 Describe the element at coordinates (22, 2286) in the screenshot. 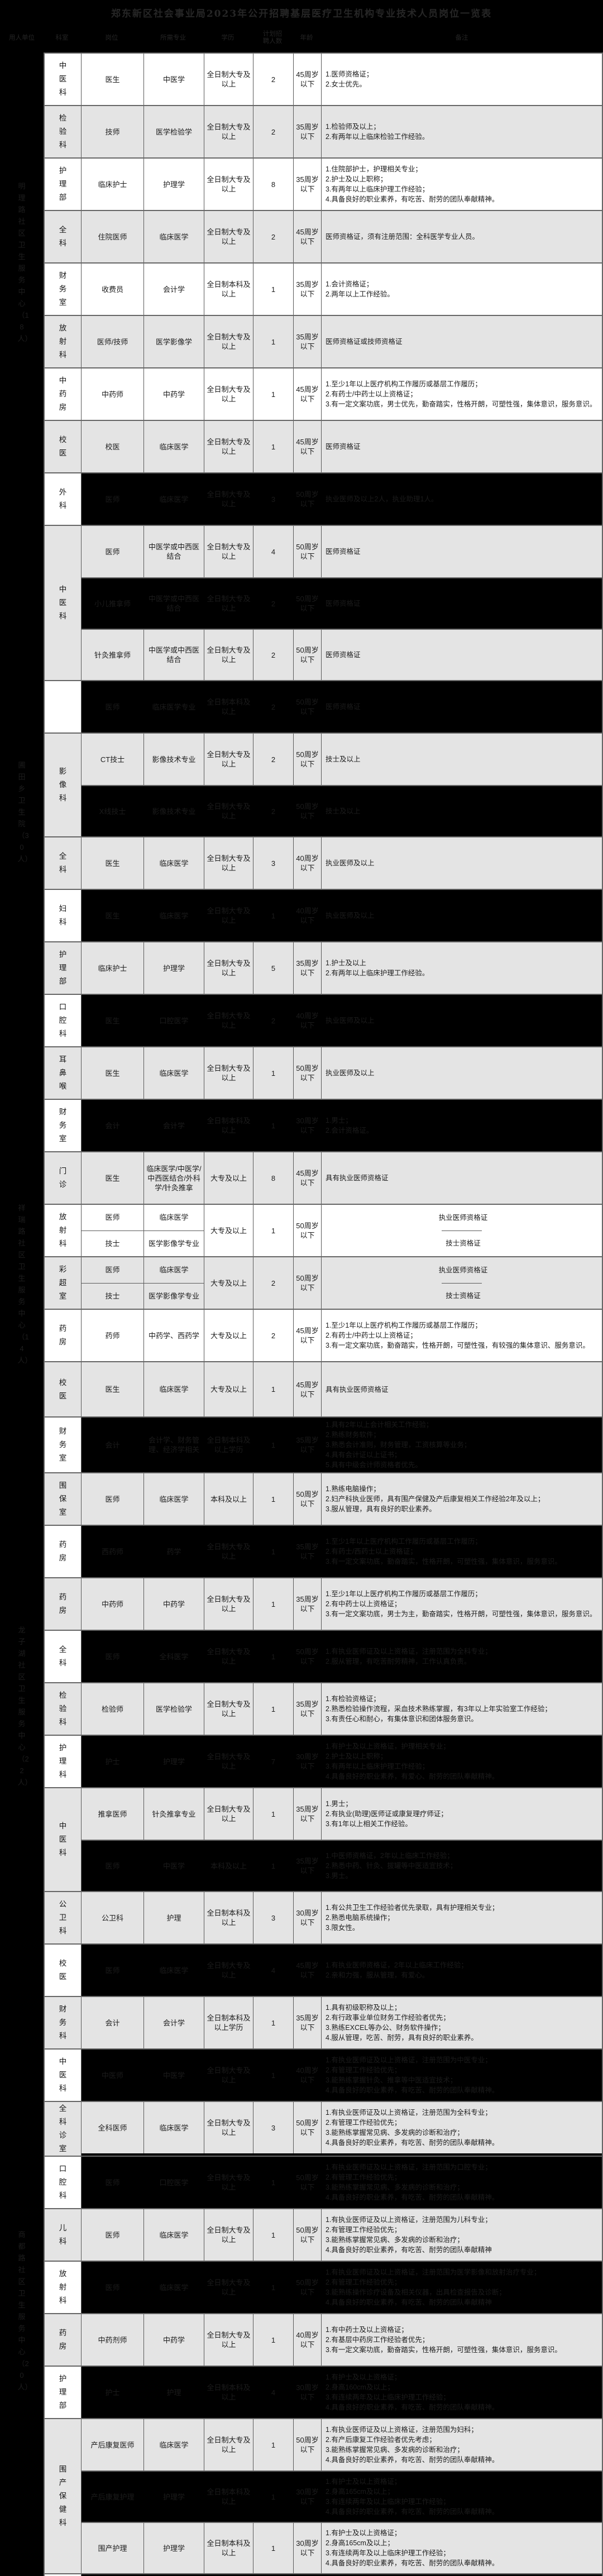

I see `employer-cell: 商都路社区卫生服务中心（20人）` at that location.